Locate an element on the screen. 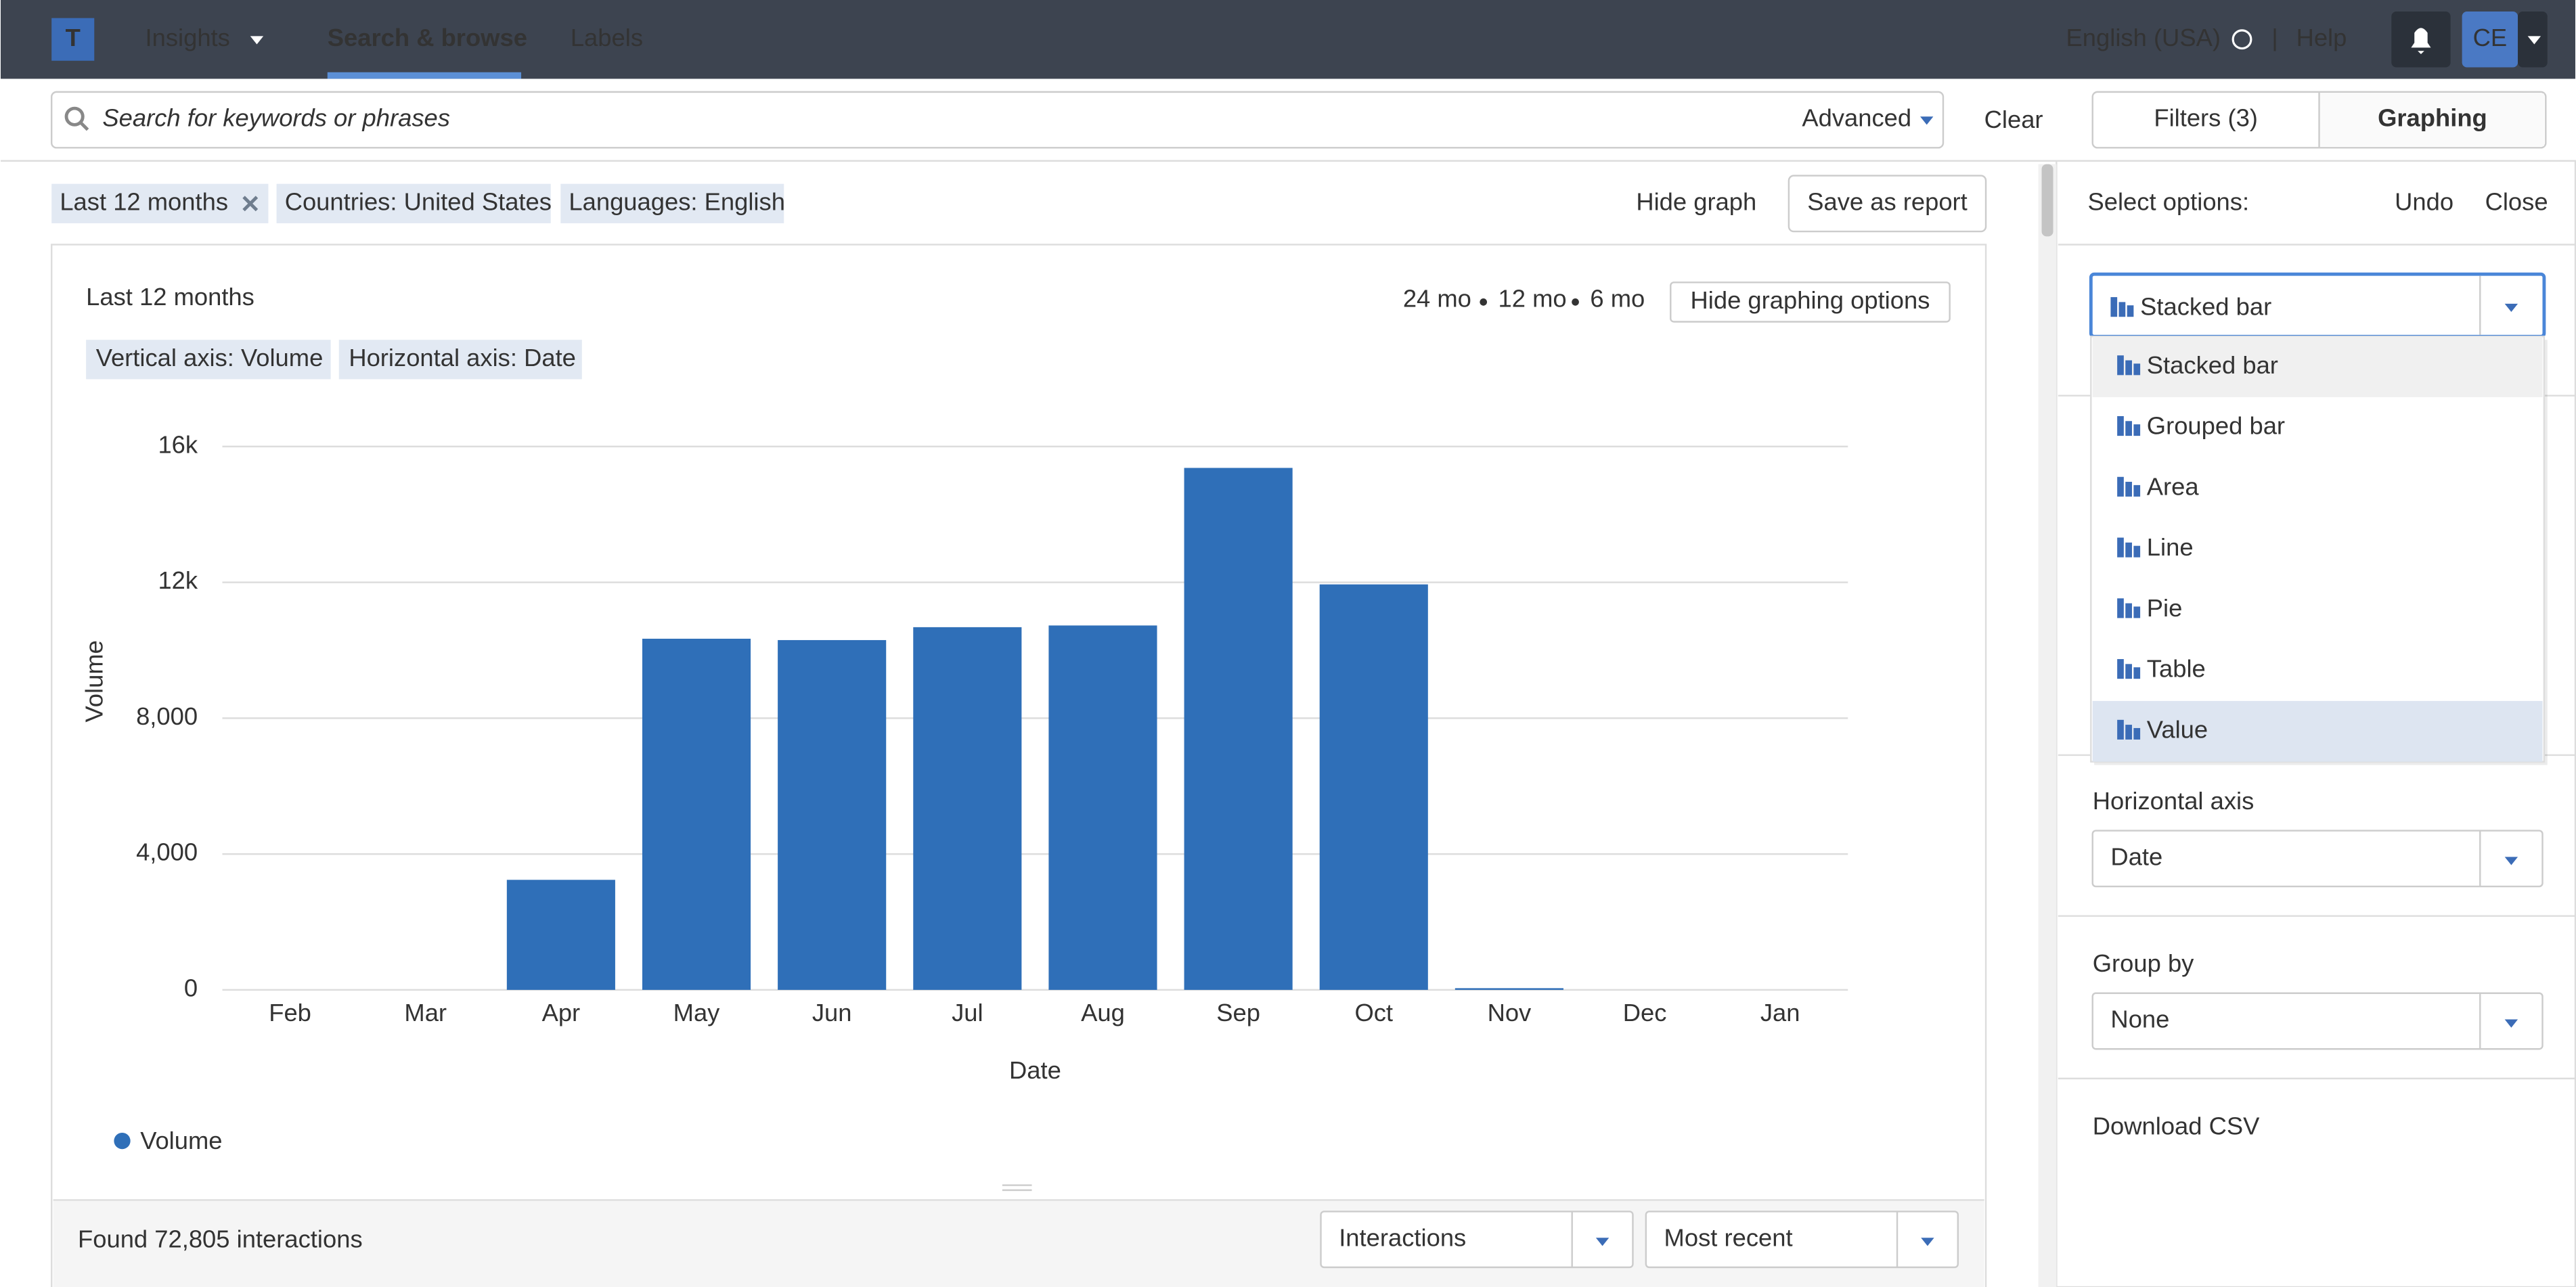 Image resolution: width=2576 pixels, height=1287 pixels. search-input is located at coordinates (998, 120).